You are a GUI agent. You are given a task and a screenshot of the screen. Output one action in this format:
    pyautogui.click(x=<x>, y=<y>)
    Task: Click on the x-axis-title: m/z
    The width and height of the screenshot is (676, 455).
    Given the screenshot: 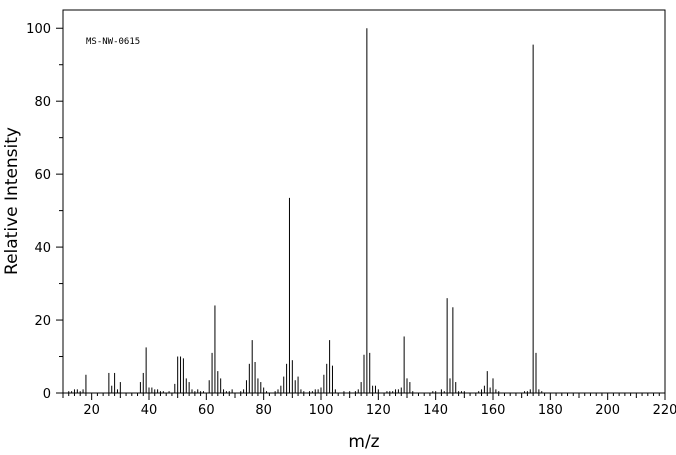 What is the action you would take?
    pyautogui.click(x=363, y=442)
    